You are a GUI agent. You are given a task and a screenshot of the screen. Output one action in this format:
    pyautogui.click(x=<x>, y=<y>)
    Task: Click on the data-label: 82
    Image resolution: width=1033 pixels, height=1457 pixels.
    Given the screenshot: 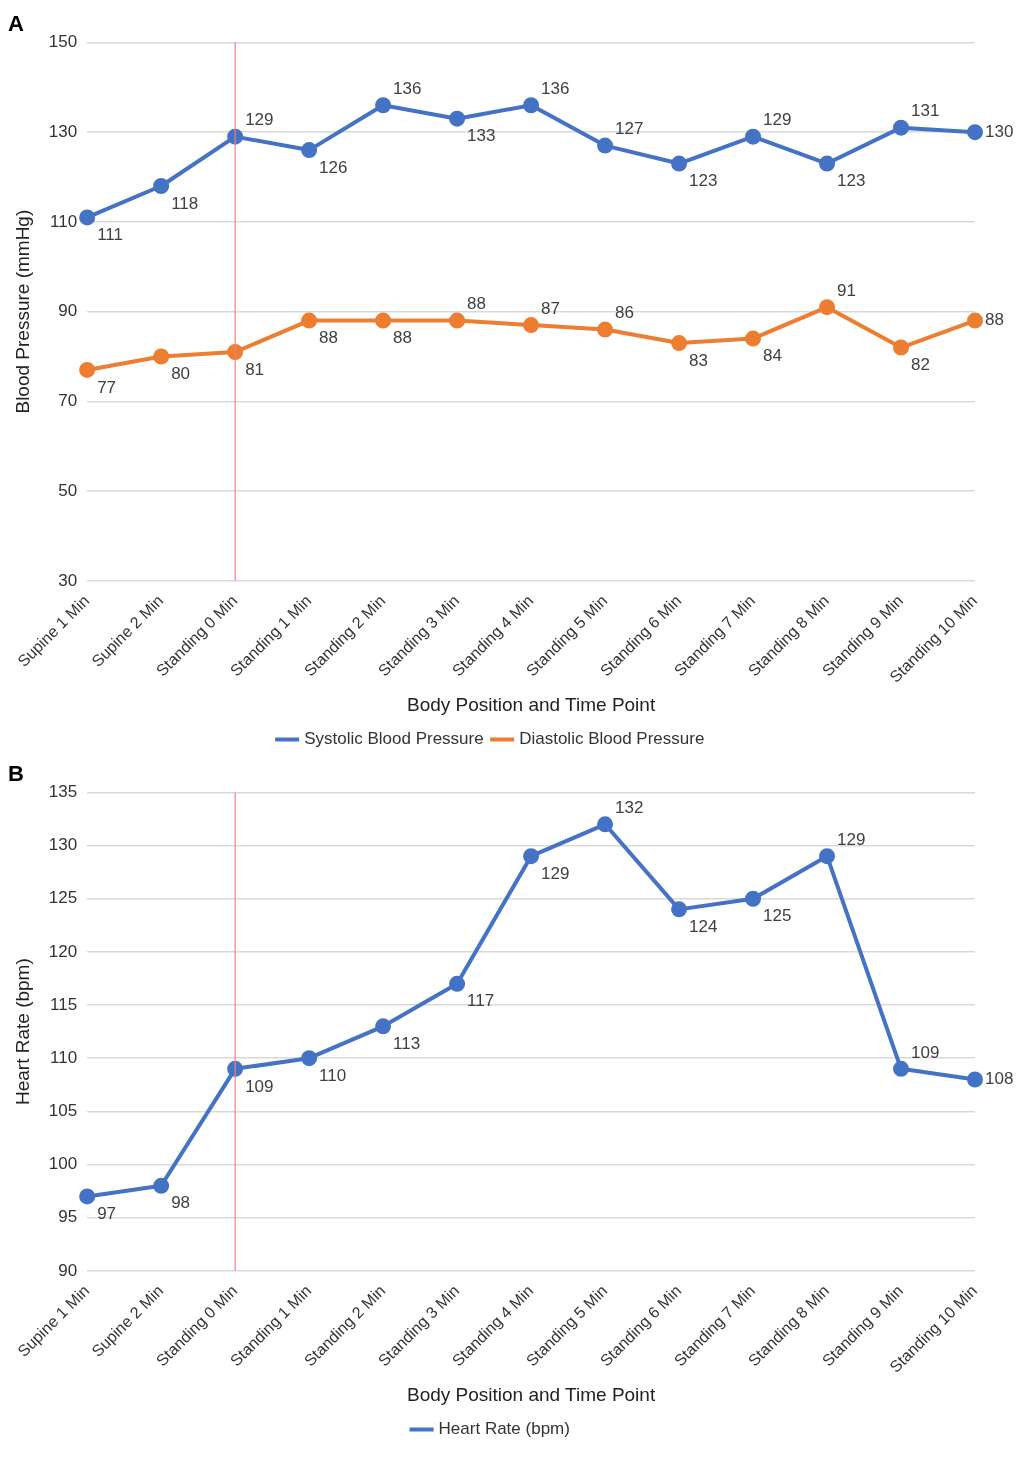 What is the action you would take?
    pyautogui.click(x=920, y=365)
    